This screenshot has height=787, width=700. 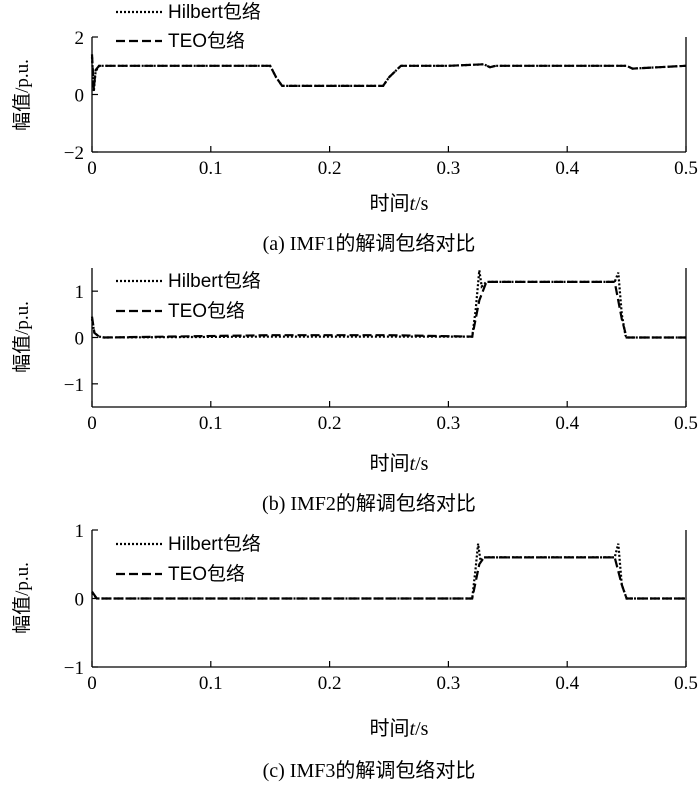 I want to click on y-tick-label: 2, so click(x=80, y=38).